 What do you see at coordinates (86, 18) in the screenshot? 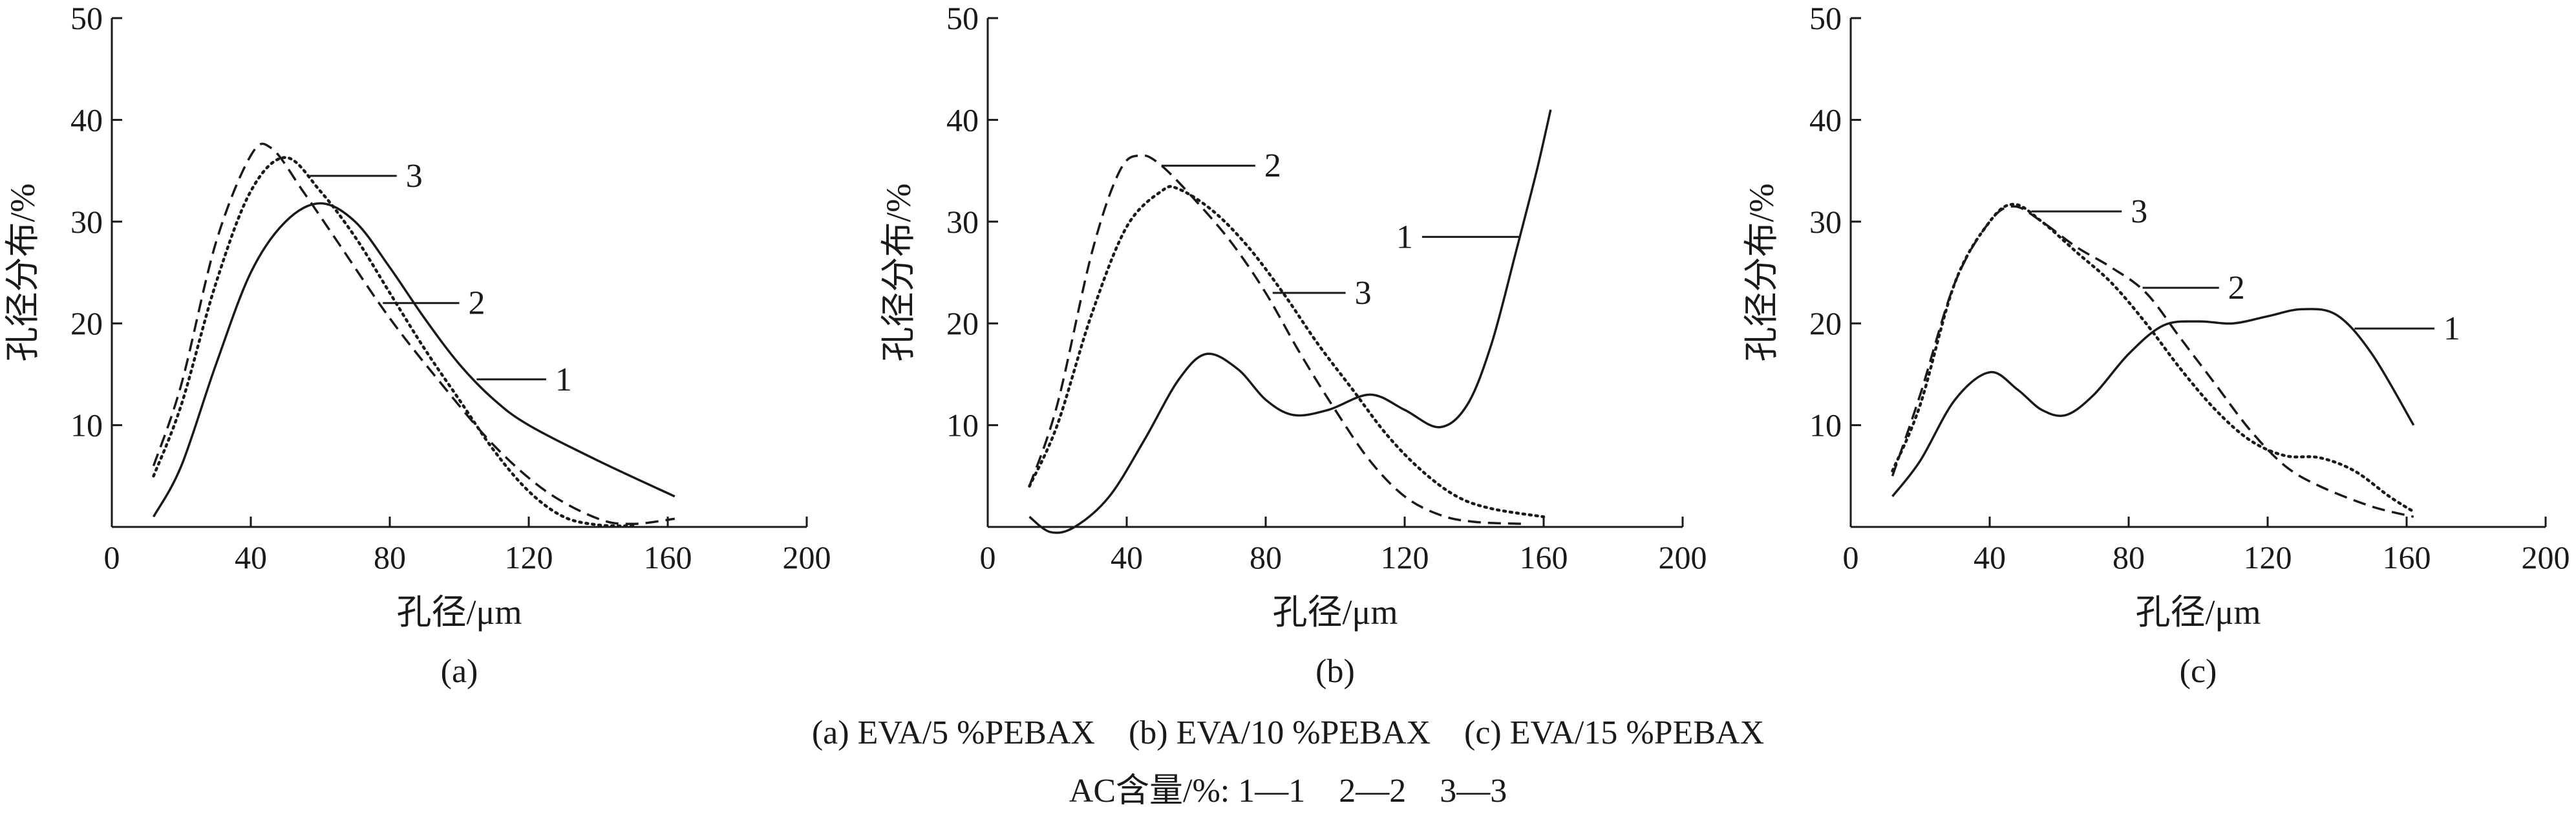
I see `panel-a-y-tick-label: 50` at bounding box center [86, 18].